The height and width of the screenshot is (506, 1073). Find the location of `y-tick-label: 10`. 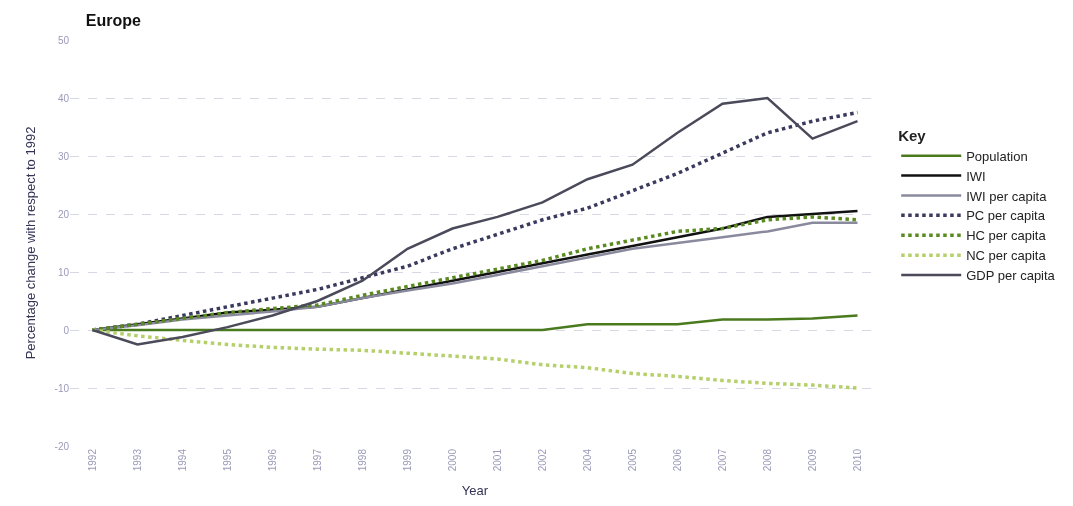

y-tick-label: 10 is located at coordinates (63, 272).